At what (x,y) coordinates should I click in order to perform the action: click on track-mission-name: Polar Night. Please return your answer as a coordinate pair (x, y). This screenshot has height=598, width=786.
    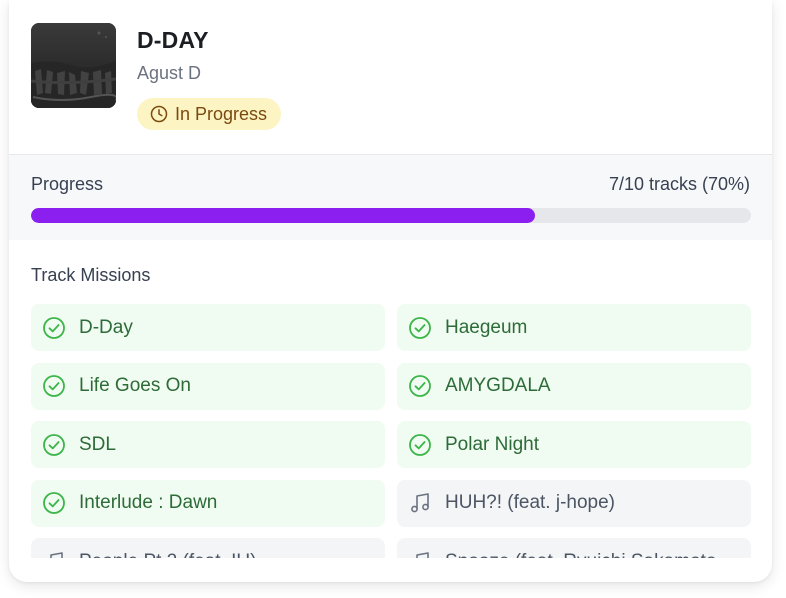
    Looking at the image, I should click on (492, 444).